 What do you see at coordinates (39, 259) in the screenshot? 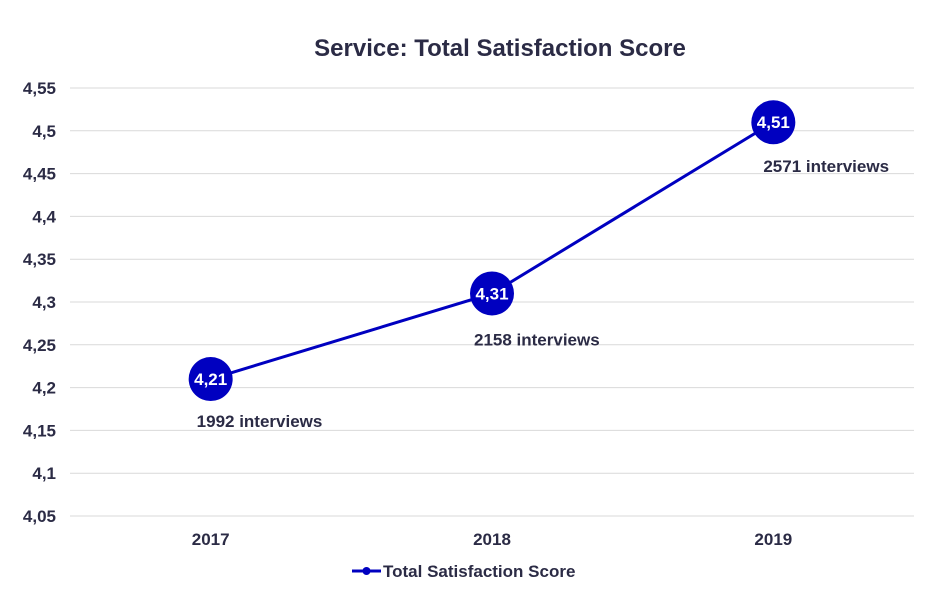
I see `y-tick-label: 4,35` at bounding box center [39, 259].